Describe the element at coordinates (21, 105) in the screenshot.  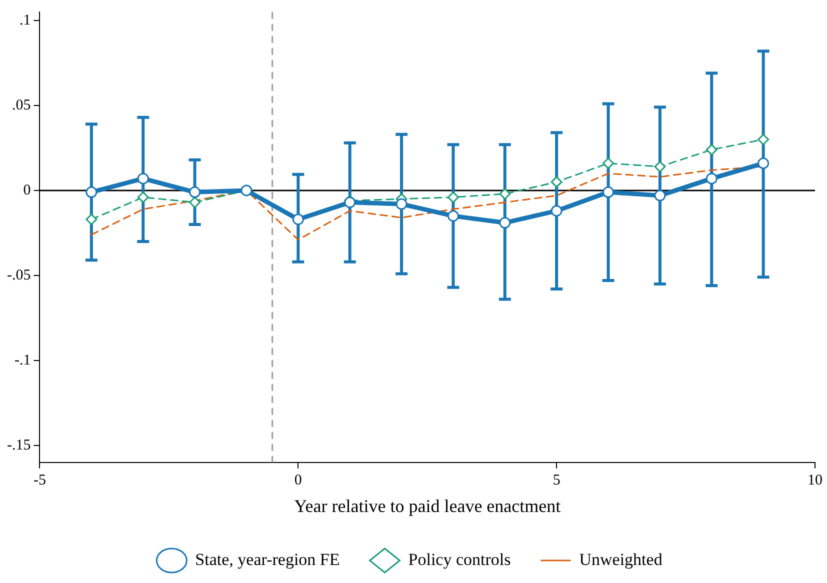
I see `y-tick-label: .05` at that location.